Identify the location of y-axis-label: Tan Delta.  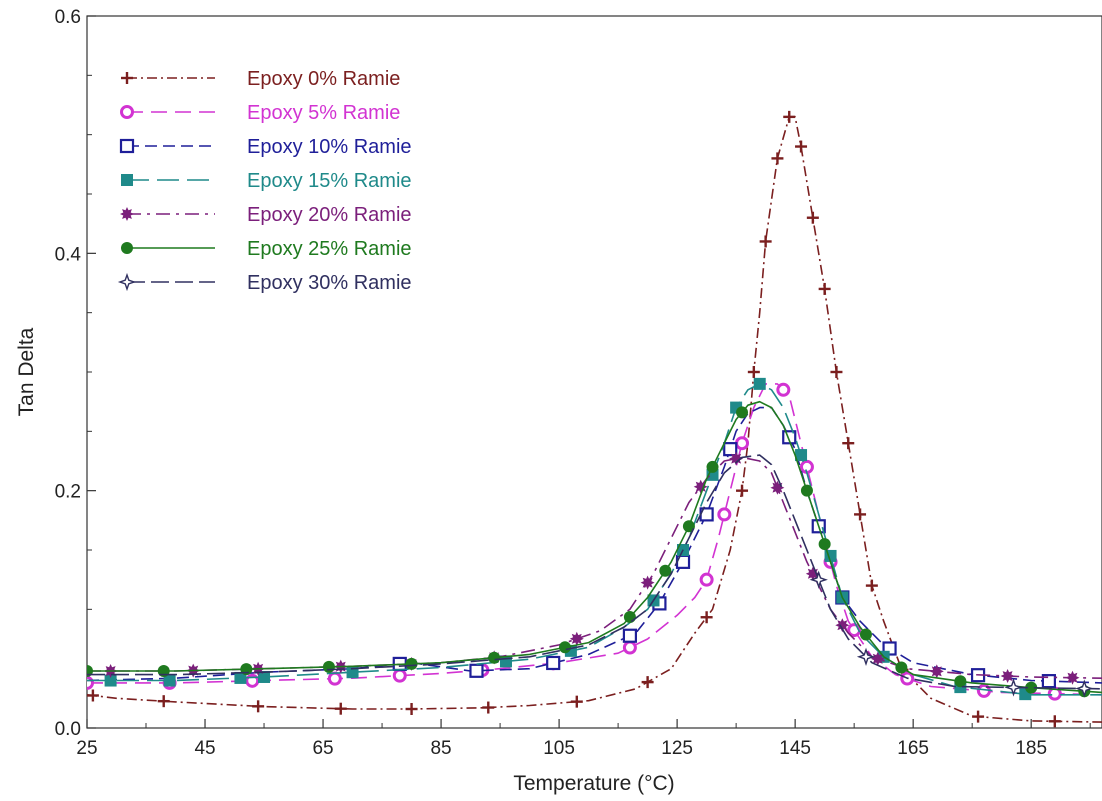
(26, 371).